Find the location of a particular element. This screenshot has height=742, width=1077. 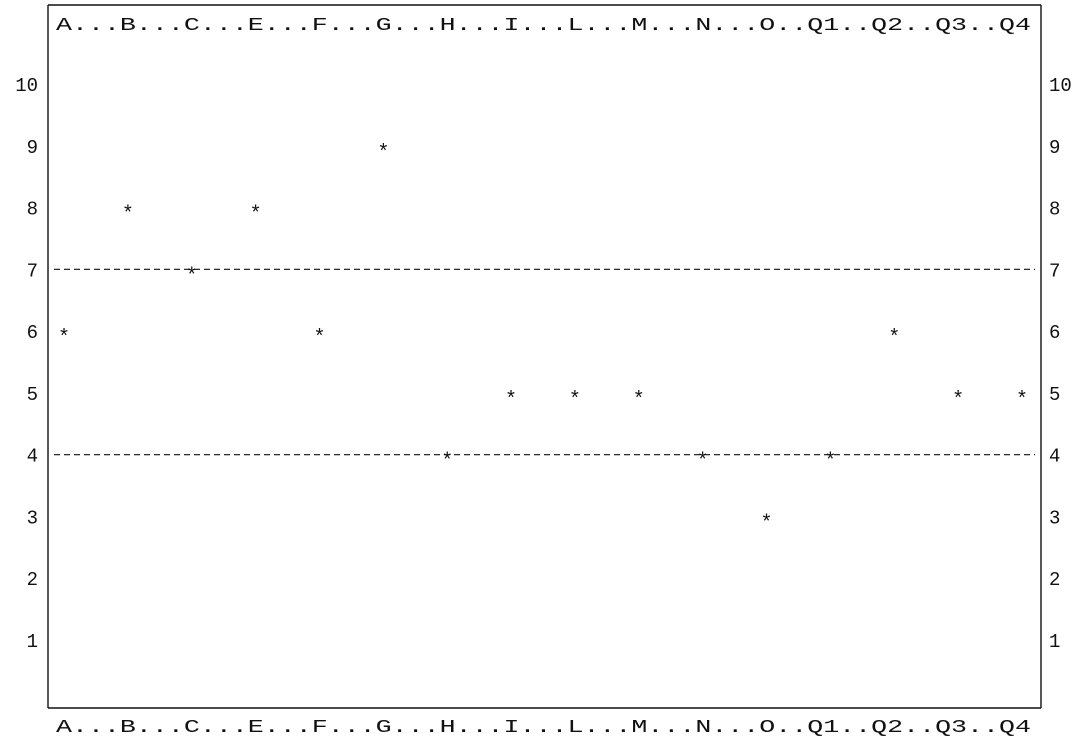

data-point-H: * is located at coordinates (447, 462).